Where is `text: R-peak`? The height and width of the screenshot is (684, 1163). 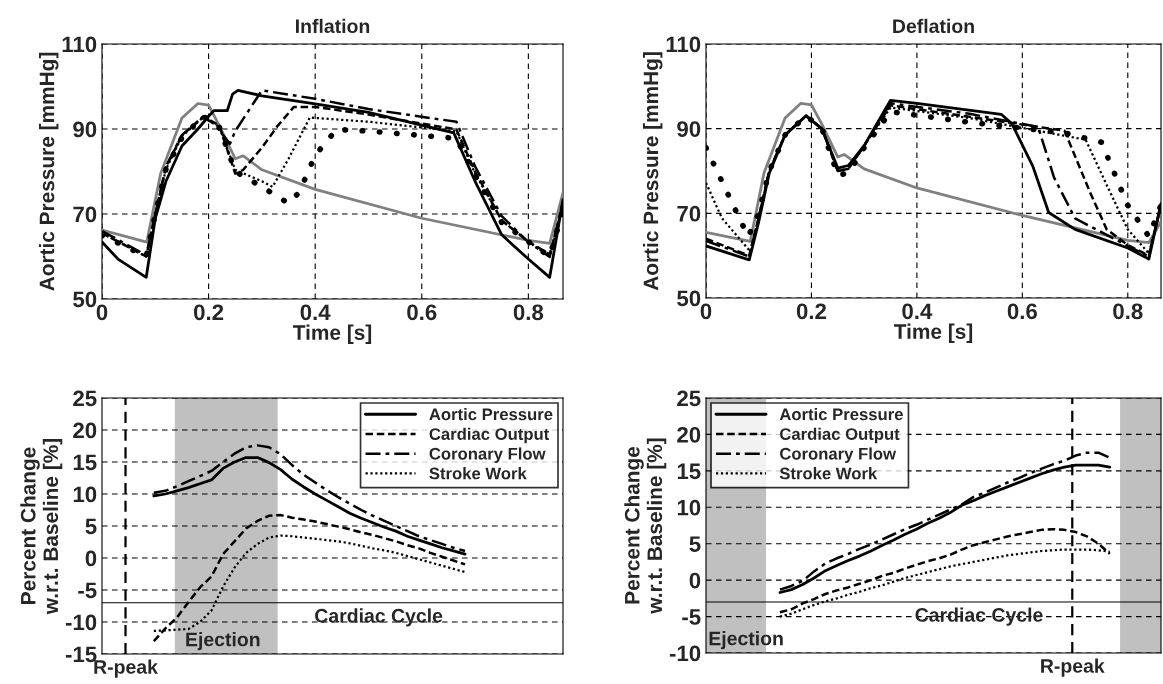 text: R-peak is located at coordinates (1073, 667).